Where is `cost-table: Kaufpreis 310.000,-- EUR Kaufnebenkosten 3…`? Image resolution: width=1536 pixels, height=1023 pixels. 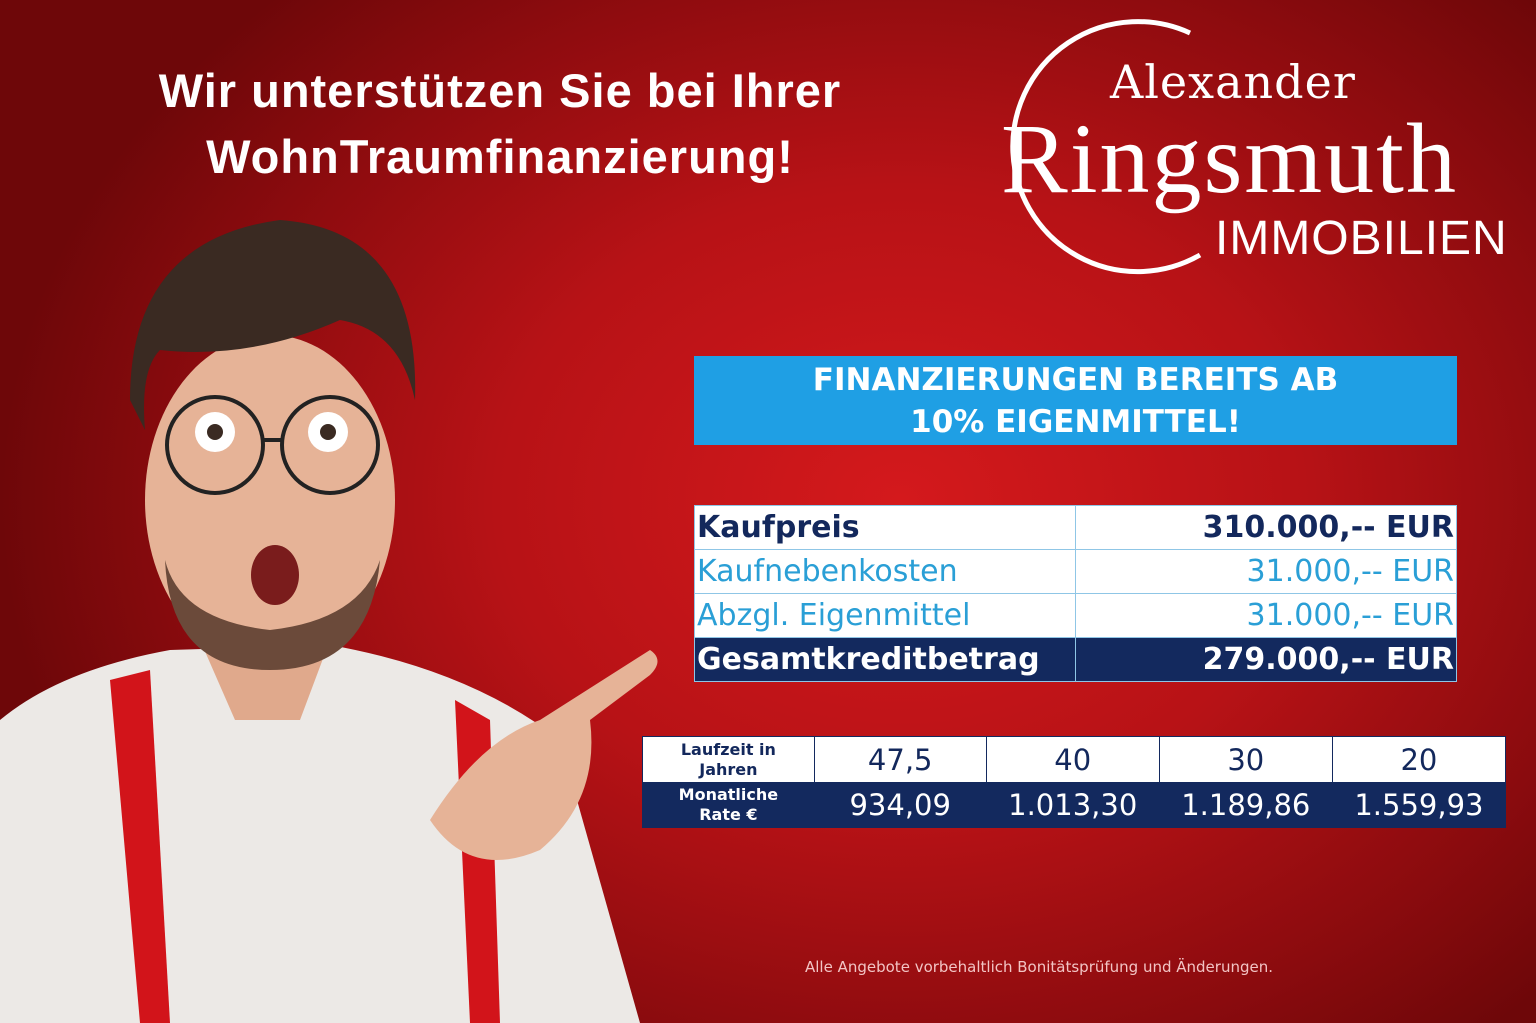
cost-table: Kaufpreis 310.000,-- EUR Kaufnebenkosten 3… is located at coordinates (1075, 593).